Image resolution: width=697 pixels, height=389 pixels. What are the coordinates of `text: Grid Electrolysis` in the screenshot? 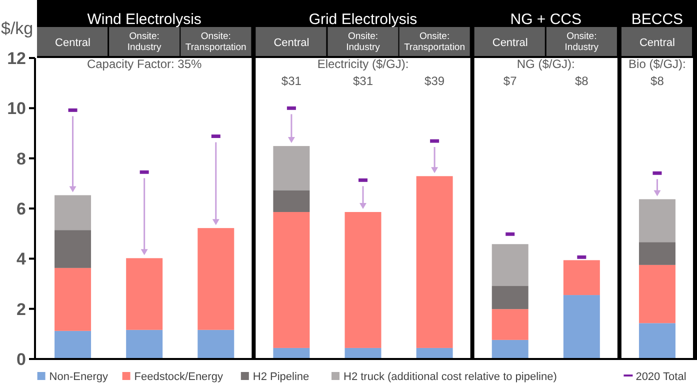 It's located at (363, 19).